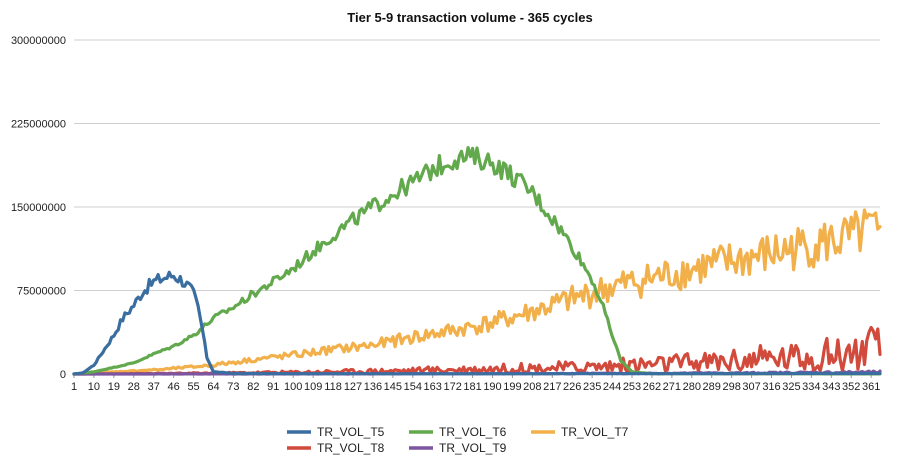 Image resolution: width=918 pixels, height=473 pixels. What do you see at coordinates (154, 387) in the screenshot?
I see `x-tick-label: 37` at bounding box center [154, 387].